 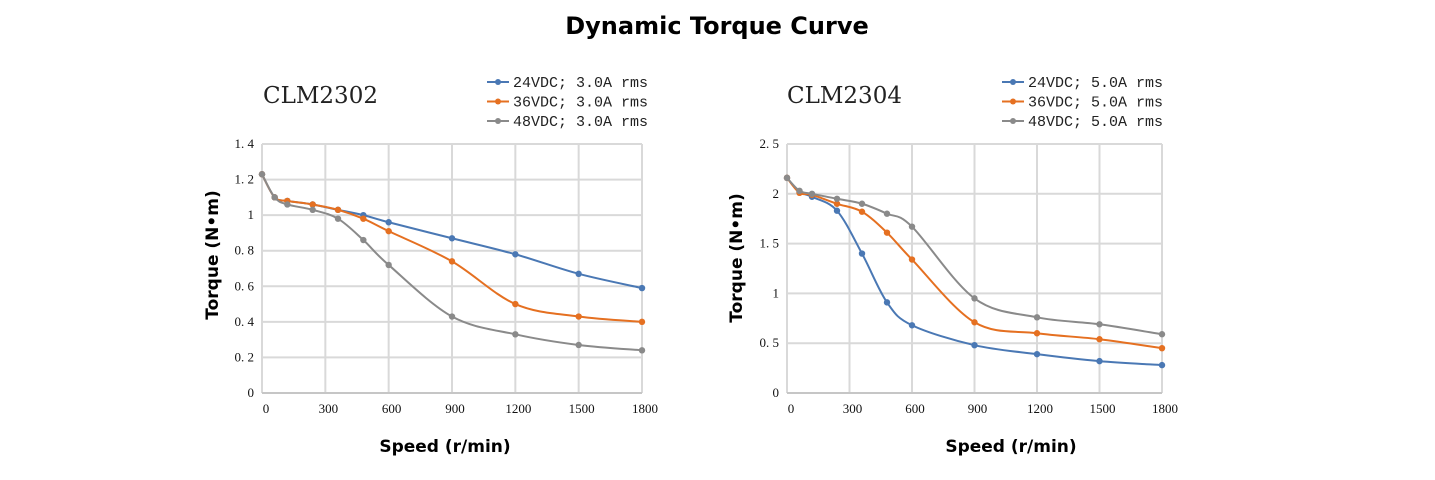 What do you see at coordinates (770, 342) in the screenshot?
I see `y-tick-label: 0. 5` at bounding box center [770, 342].